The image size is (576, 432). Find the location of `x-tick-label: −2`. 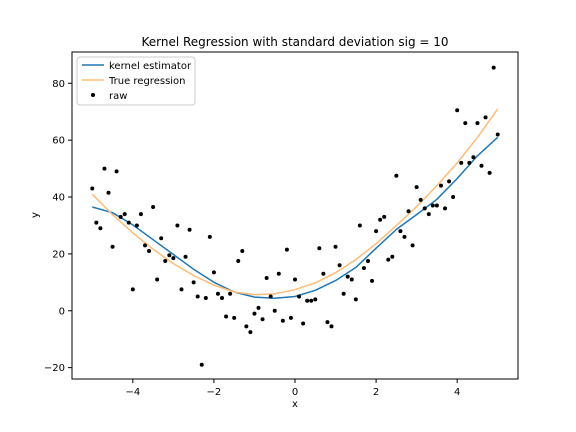

x-tick-label: −2 is located at coordinates (214, 392).